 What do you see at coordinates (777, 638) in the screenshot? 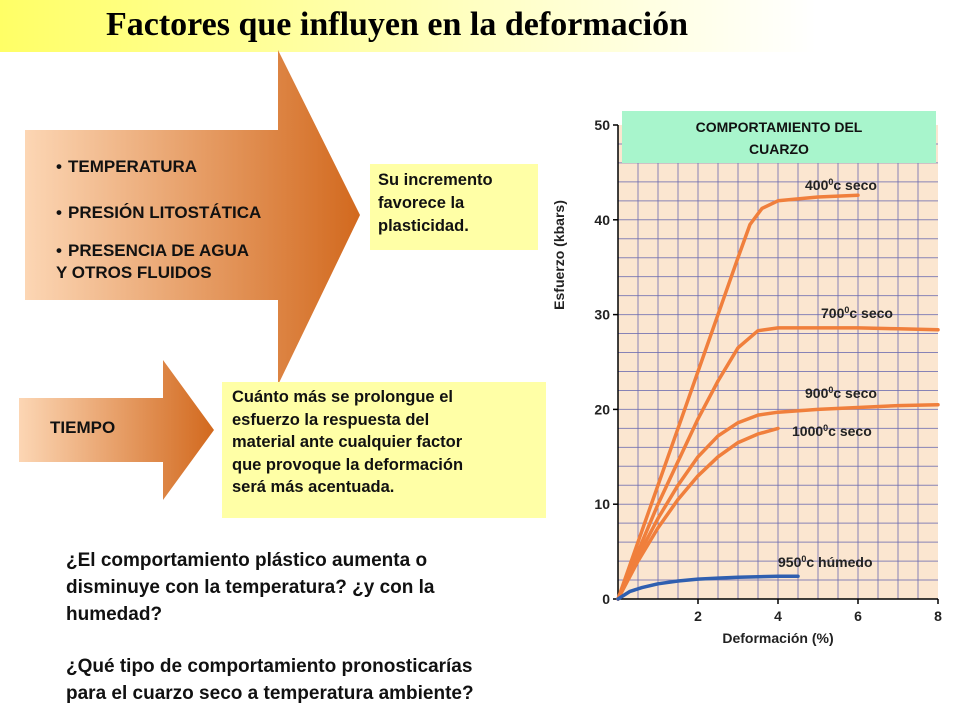
I see `x-axis-label: Deformación (%)` at bounding box center [777, 638].